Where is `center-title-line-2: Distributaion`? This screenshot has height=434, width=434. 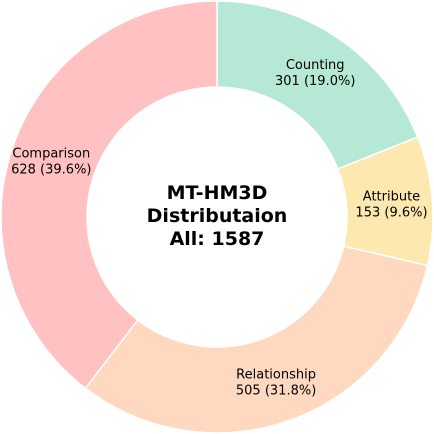
center-title-line-2: Distributaion is located at coordinates (217, 216).